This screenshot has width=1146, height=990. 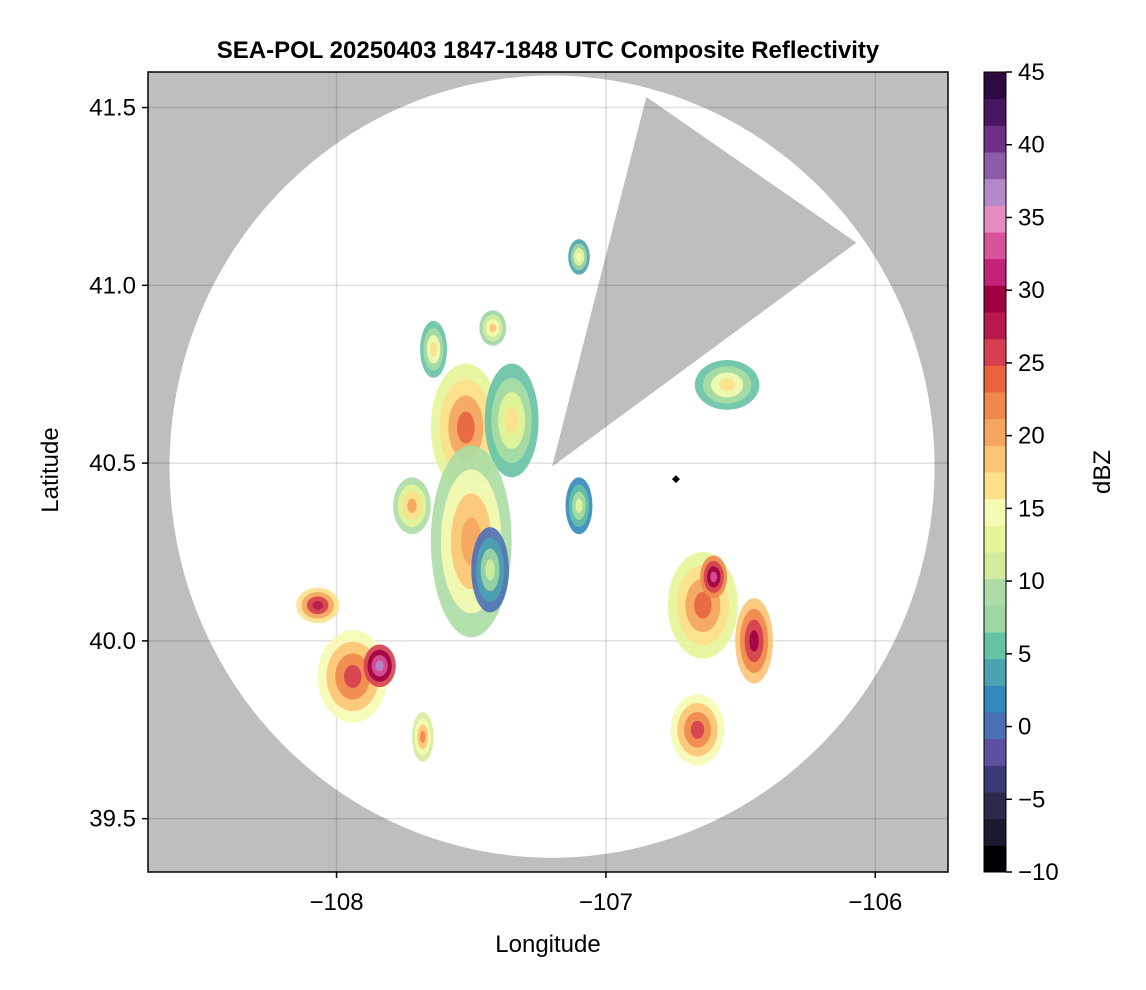 What do you see at coordinates (1031, 581) in the screenshot?
I see `colorbar-tick-label: 10` at bounding box center [1031, 581].